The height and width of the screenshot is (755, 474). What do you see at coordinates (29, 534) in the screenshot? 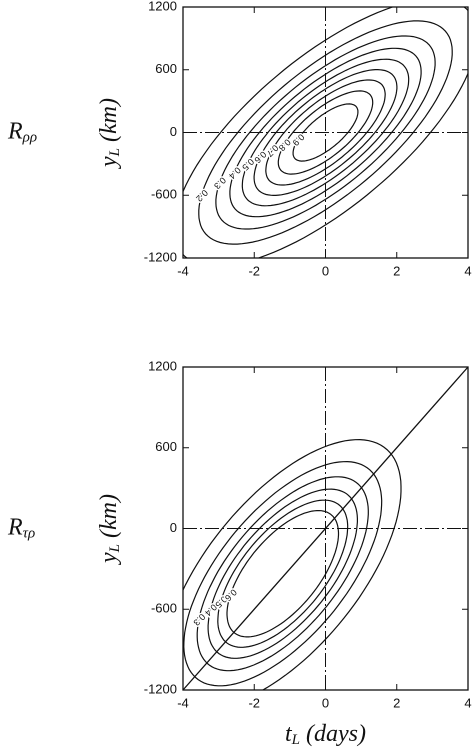
I see `panel-label-subscript: τρ` at bounding box center [29, 534].